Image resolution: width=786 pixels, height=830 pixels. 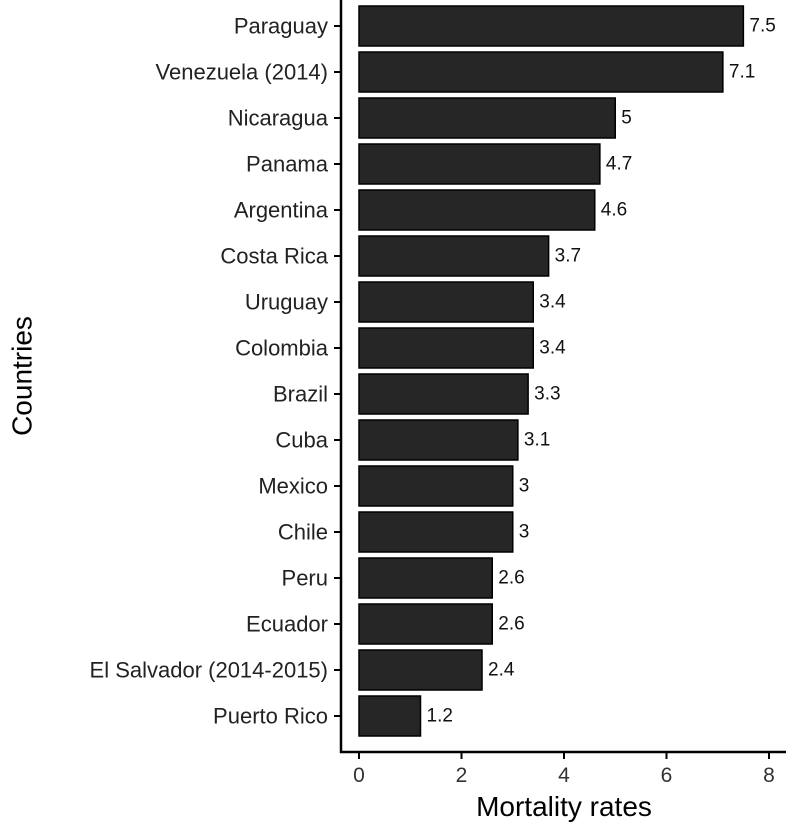 What do you see at coordinates (742, 72) in the screenshot?
I see `value-label-venezuela-2014: 7.1` at bounding box center [742, 72].